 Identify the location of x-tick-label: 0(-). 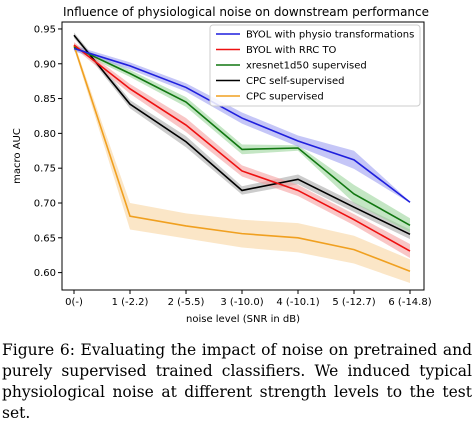
(74, 302).